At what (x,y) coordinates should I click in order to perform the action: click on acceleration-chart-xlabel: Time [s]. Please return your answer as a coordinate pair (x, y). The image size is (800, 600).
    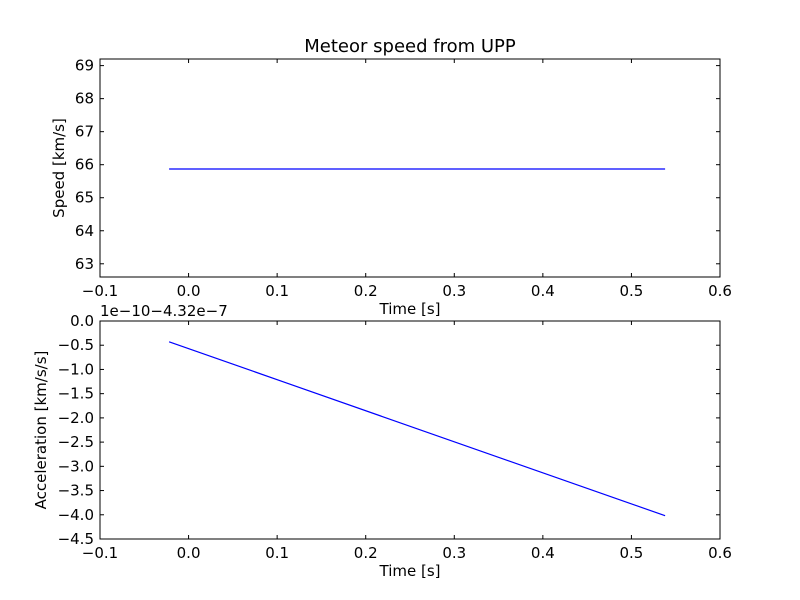
    Looking at the image, I should click on (410, 571).